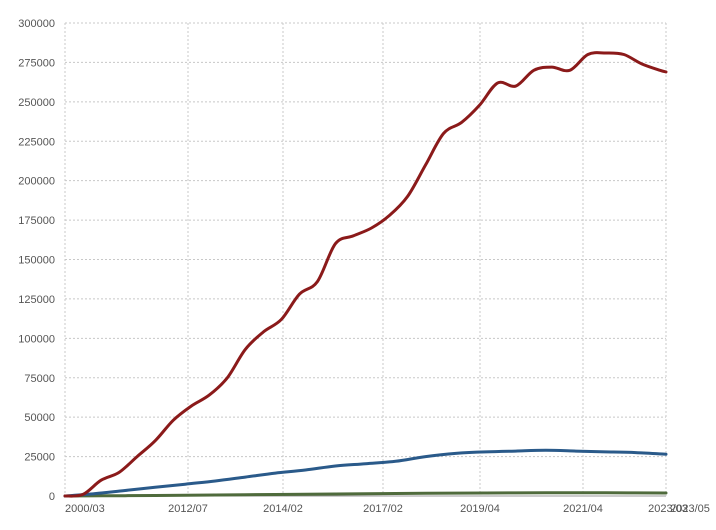  What do you see at coordinates (188, 509) in the screenshot?
I see `x-tick-label: 2012/07` at bounding box center [188, 509].